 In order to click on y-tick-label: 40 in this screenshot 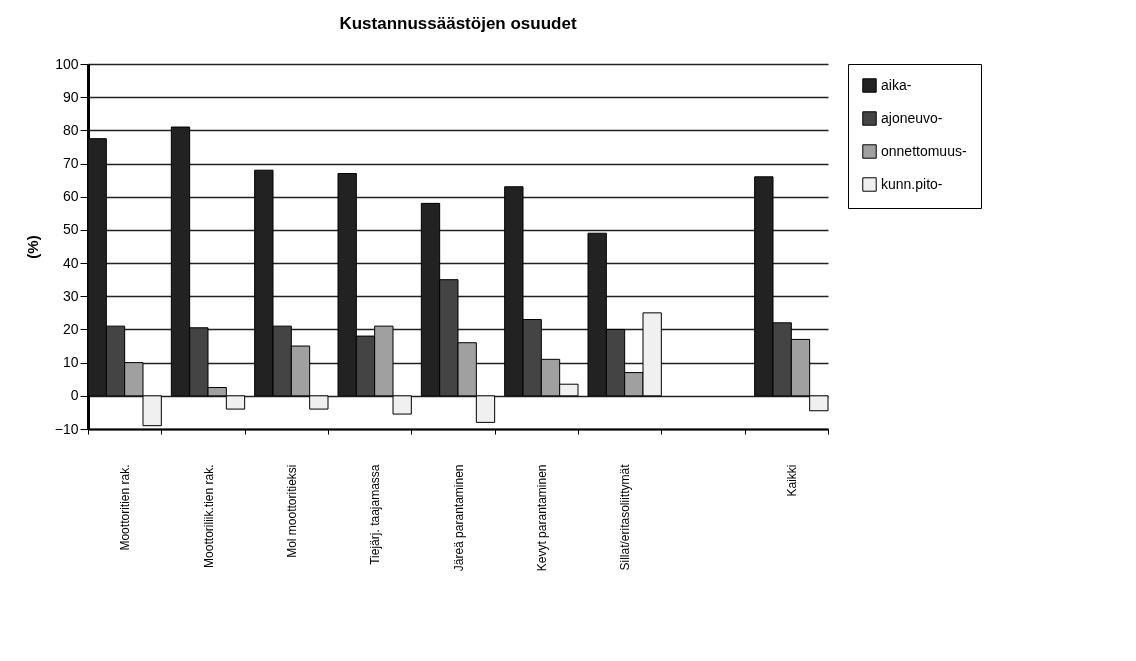, I will do `click(70, 262)`.